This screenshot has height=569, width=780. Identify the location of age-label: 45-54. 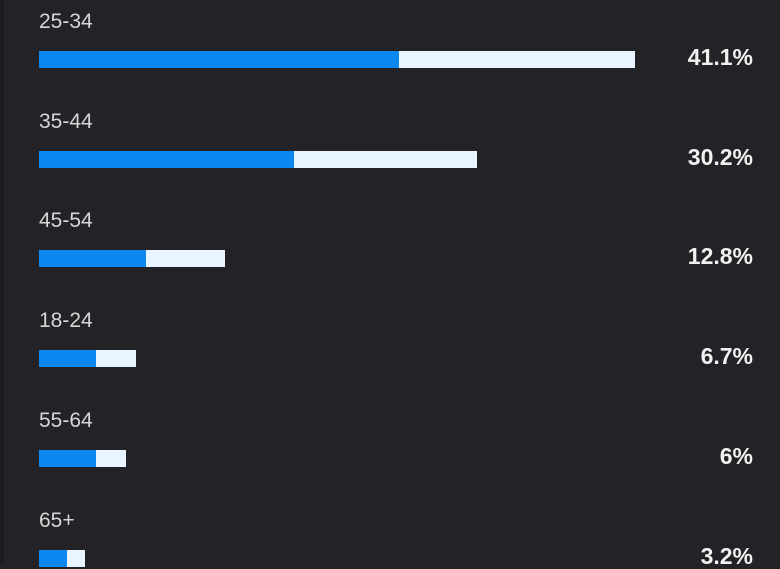
(66, 221).